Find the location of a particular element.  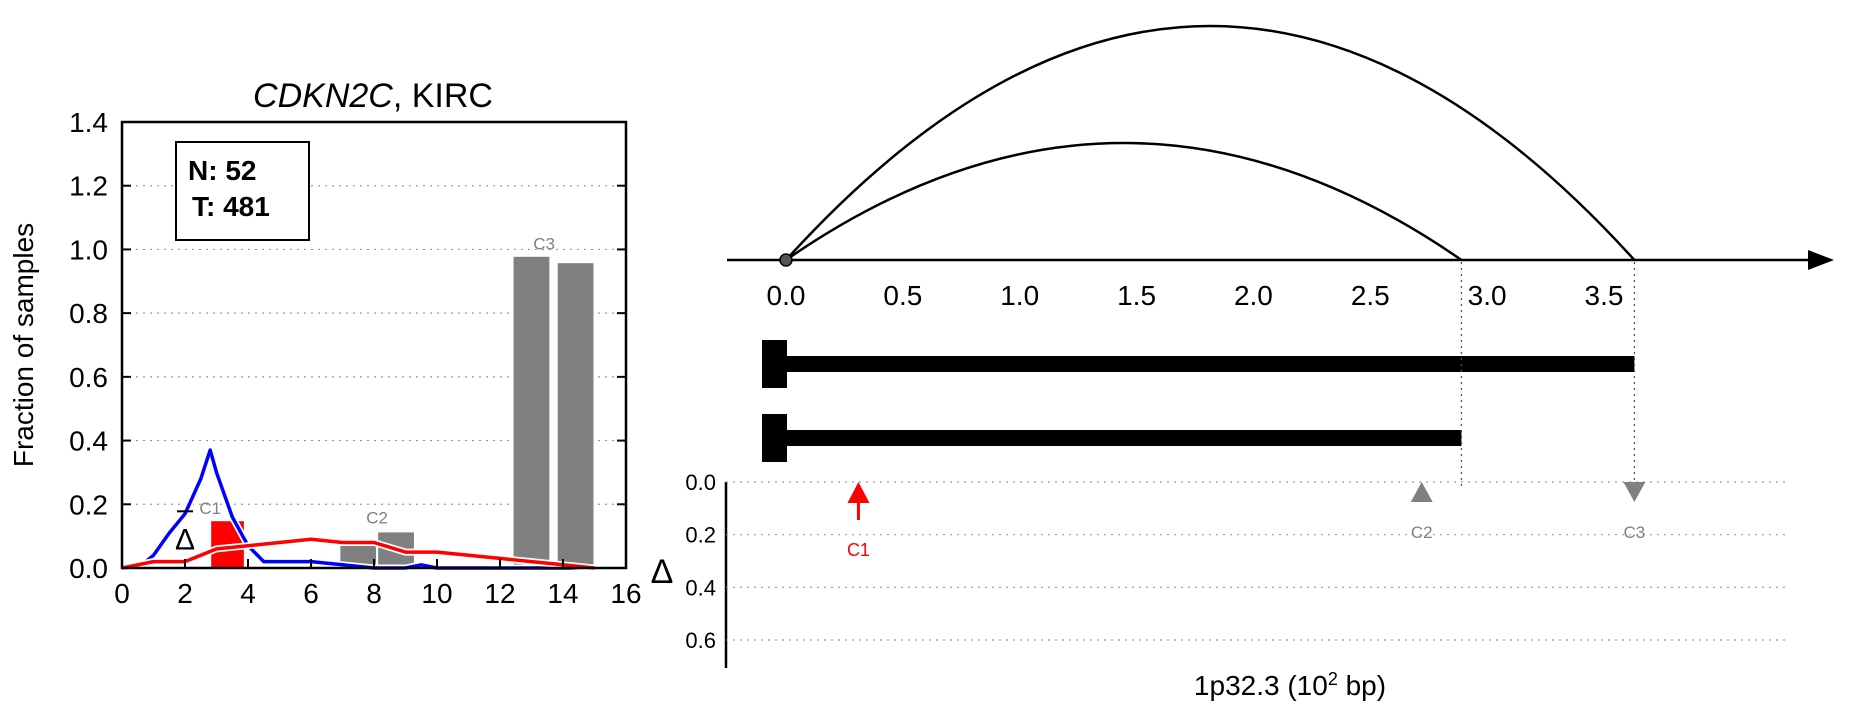

x-tick-label: 0 is located at coordinates (122, 593).